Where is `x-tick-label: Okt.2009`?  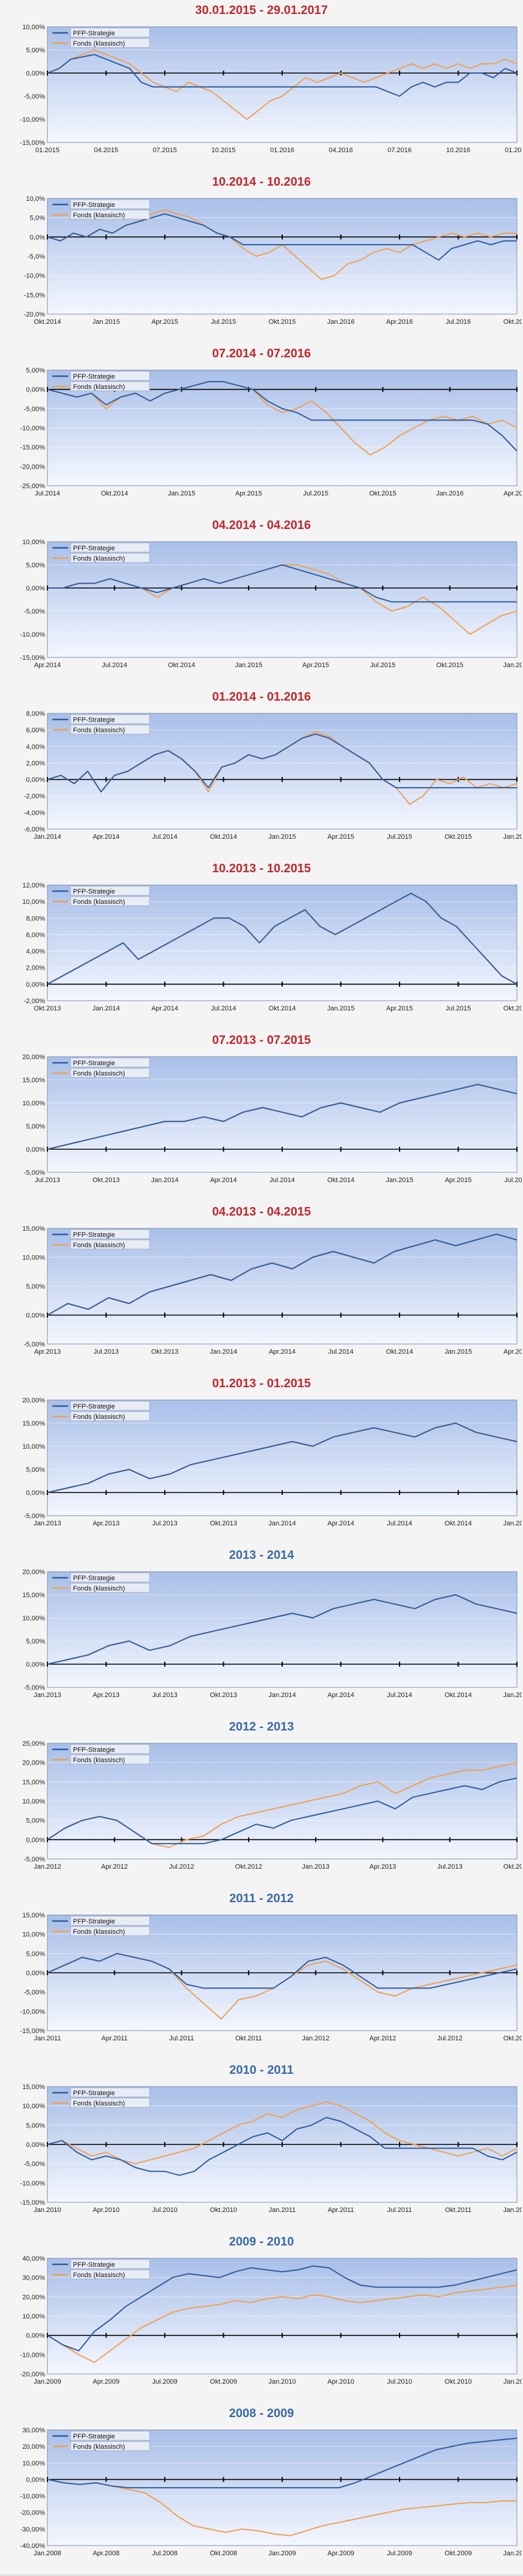
x-tick-label: Okt.2009 is located at coordinates (223, 2381).